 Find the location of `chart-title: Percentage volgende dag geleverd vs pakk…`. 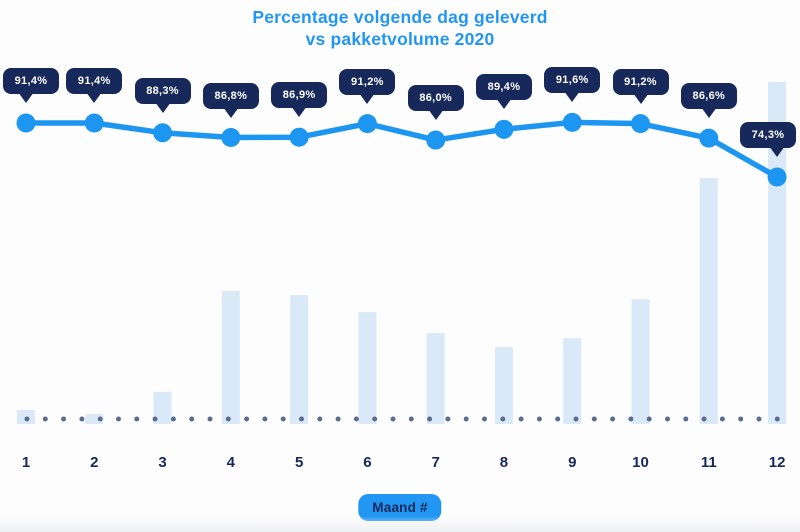

chart-title: Percentage volgende dag geleverd vs pakk… is located at coordinates (400, 28).